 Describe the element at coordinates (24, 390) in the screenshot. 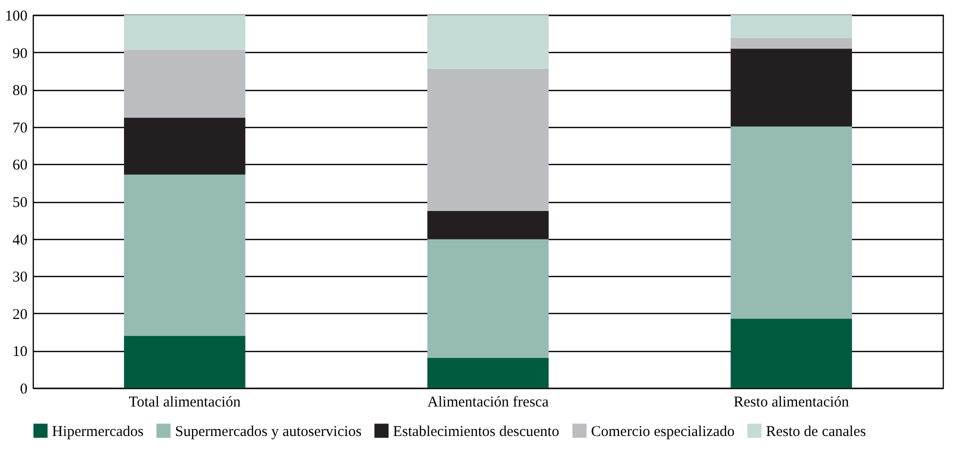

I see `y-tick-label: 0` at that location.